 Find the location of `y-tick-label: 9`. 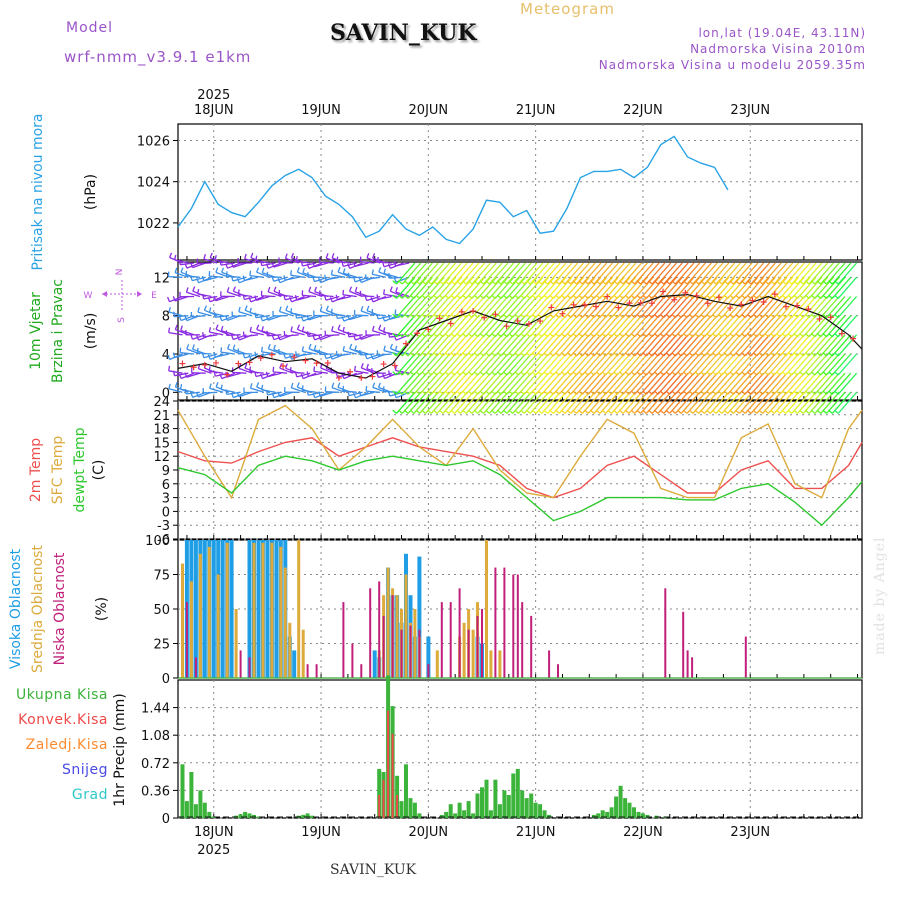

y-tick-label: 9 is located at coordinates (166, 471).